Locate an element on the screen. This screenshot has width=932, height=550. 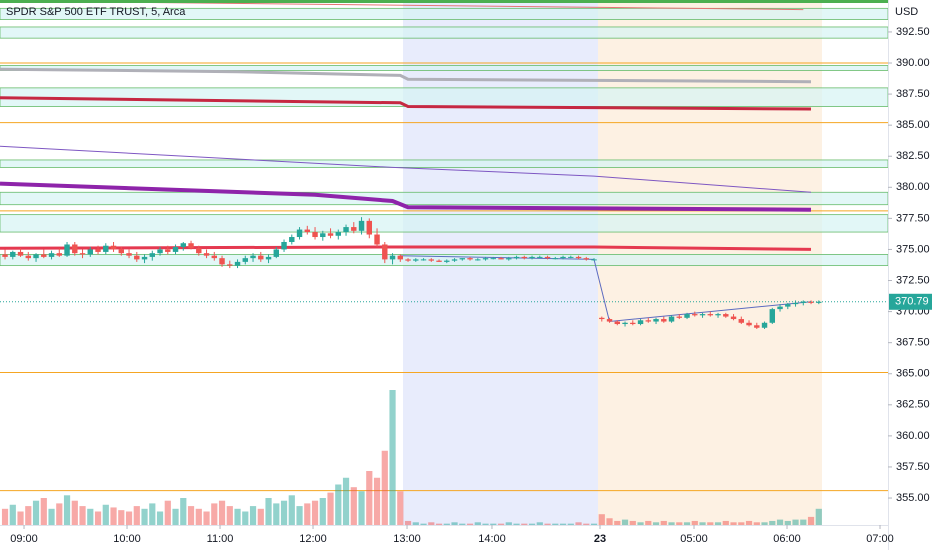
y-tick-label: 360.00 is located at coordinates (913, 436).